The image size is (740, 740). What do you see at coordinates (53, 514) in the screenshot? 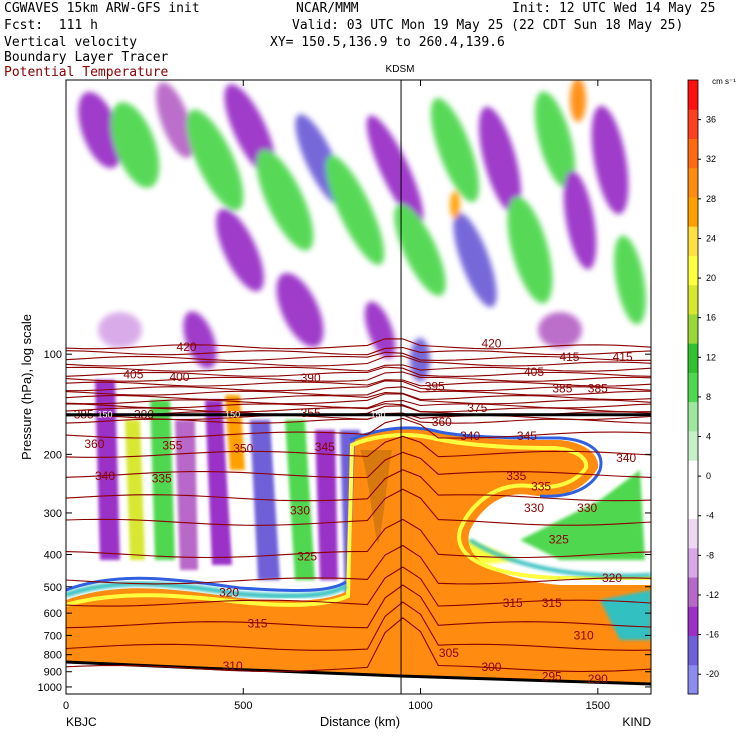
I see `y-tick-label: 300` at bounding box center [53, 514].